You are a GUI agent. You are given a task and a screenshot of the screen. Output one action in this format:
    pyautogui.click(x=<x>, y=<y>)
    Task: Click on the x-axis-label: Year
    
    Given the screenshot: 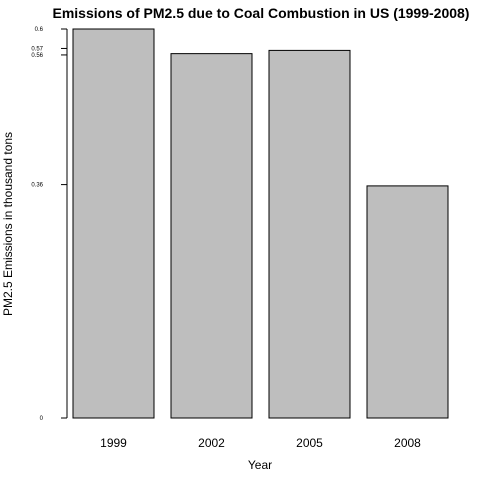 What is the action you would take?
    pyautogui.click(x=260, y=465)
    